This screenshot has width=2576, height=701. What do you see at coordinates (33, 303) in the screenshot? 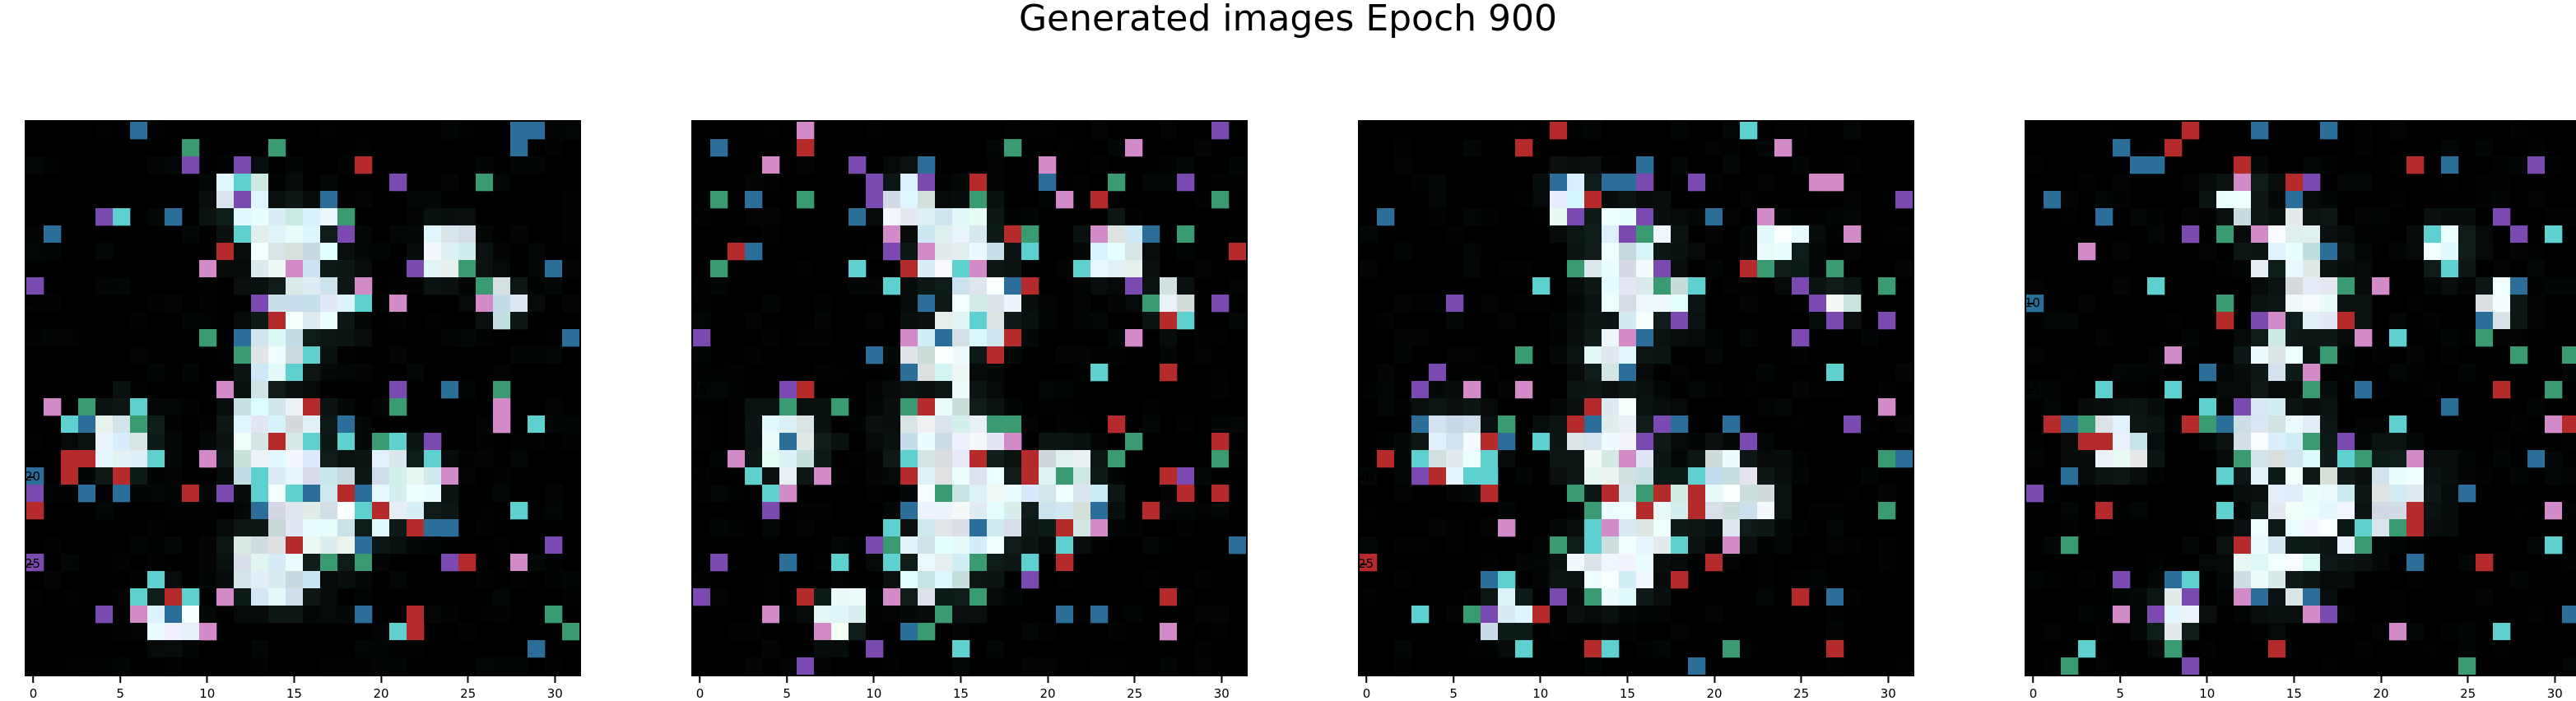
I see `y-tick-label: 10` at bounding box center [33, 303].